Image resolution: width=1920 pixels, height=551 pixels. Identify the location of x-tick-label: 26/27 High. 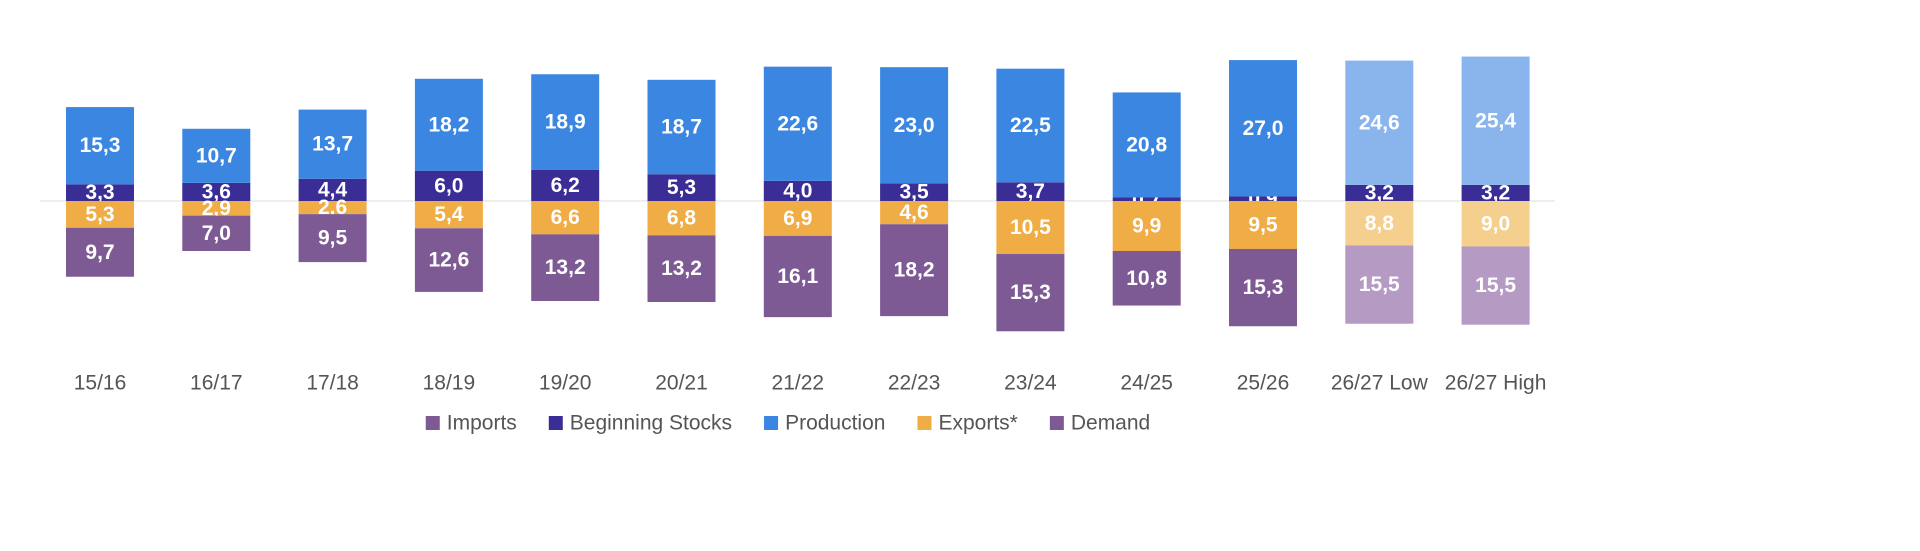
(1496, 383).